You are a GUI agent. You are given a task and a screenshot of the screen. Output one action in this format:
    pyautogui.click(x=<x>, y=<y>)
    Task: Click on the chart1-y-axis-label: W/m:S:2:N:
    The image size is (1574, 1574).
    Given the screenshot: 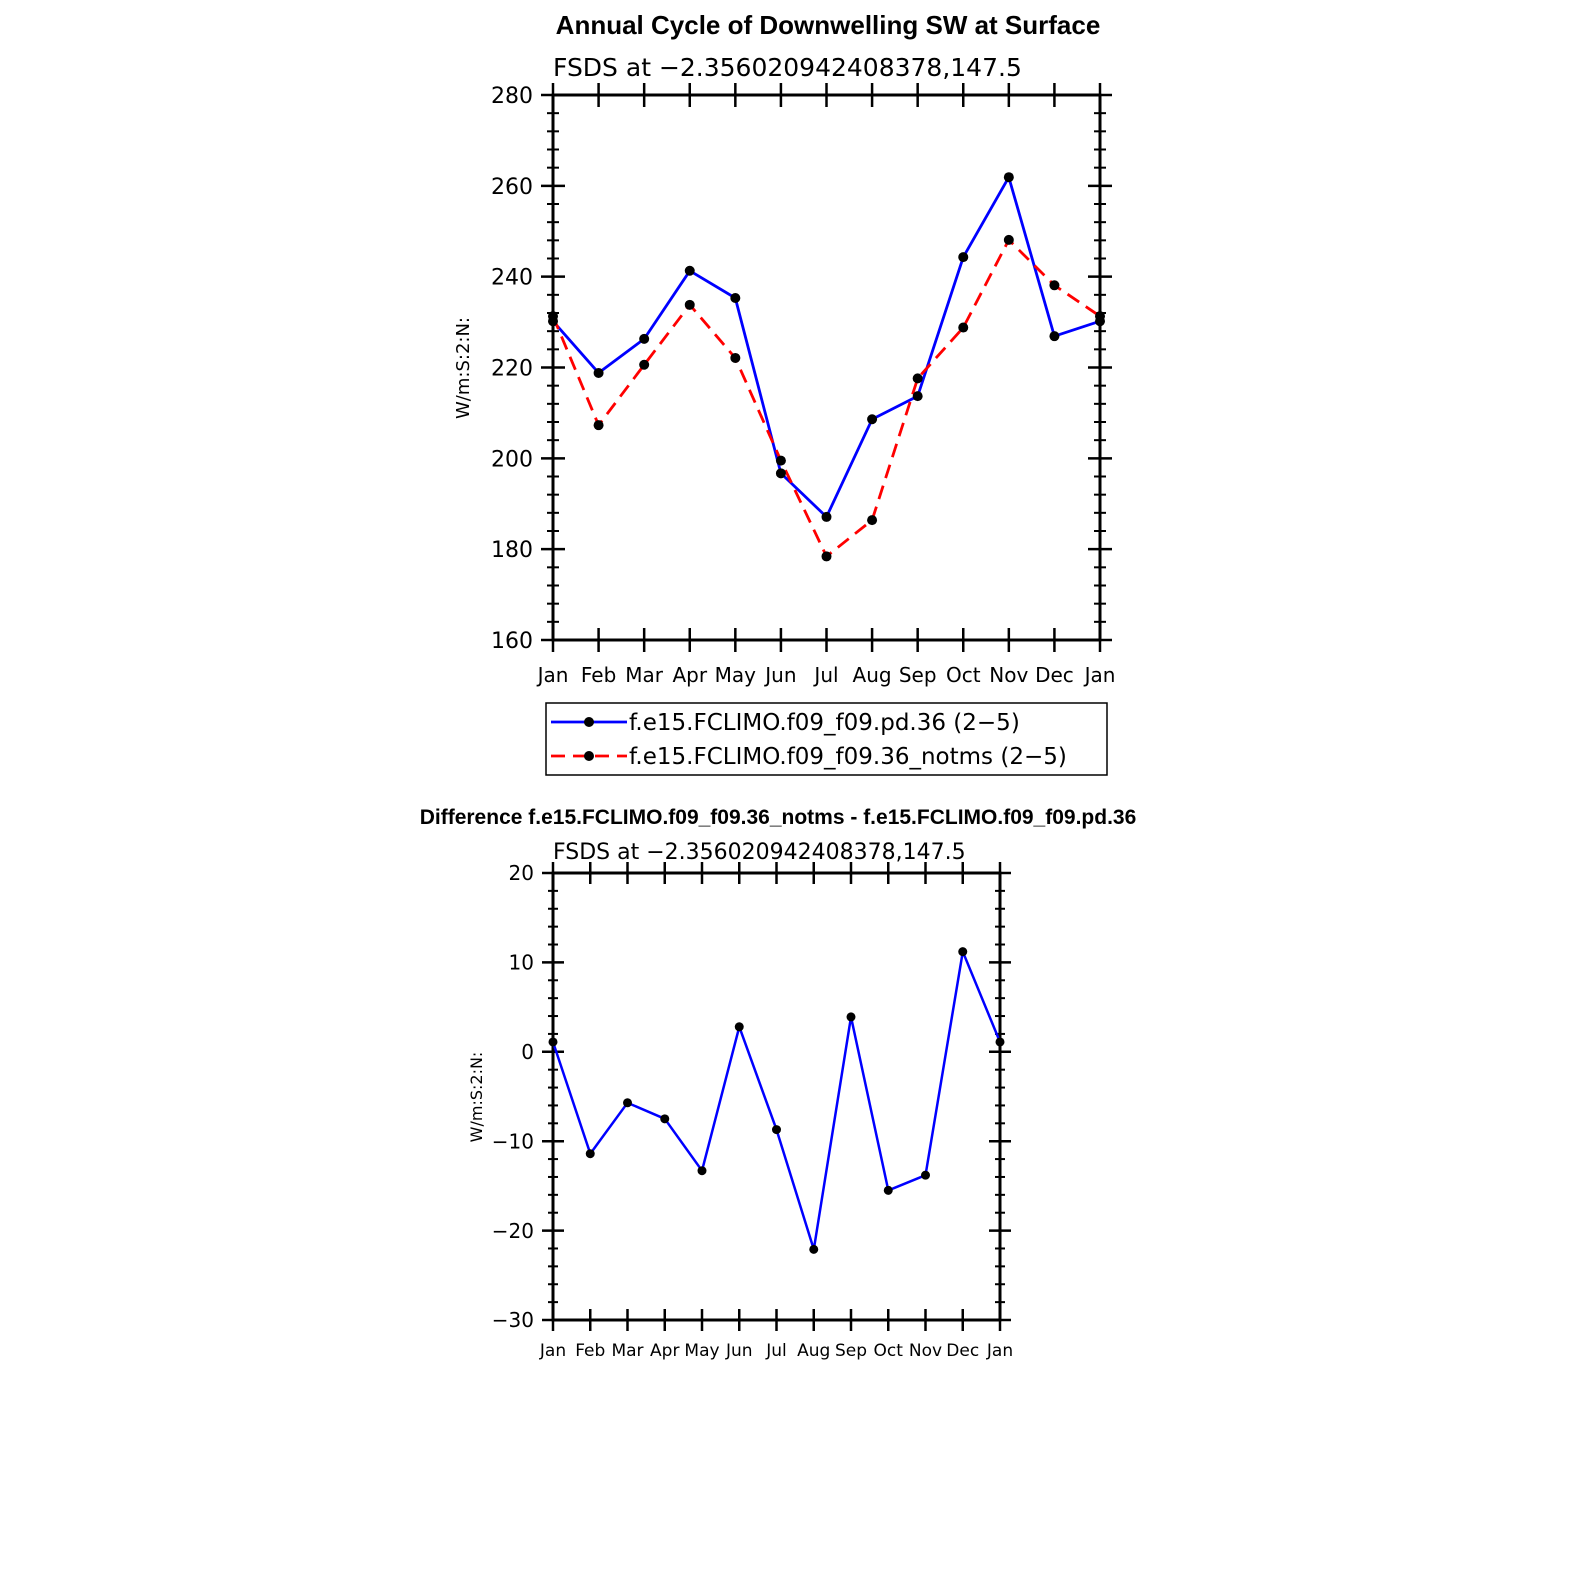 What is the action you would take?
    pyautogui.click(x=463, y=368)
    